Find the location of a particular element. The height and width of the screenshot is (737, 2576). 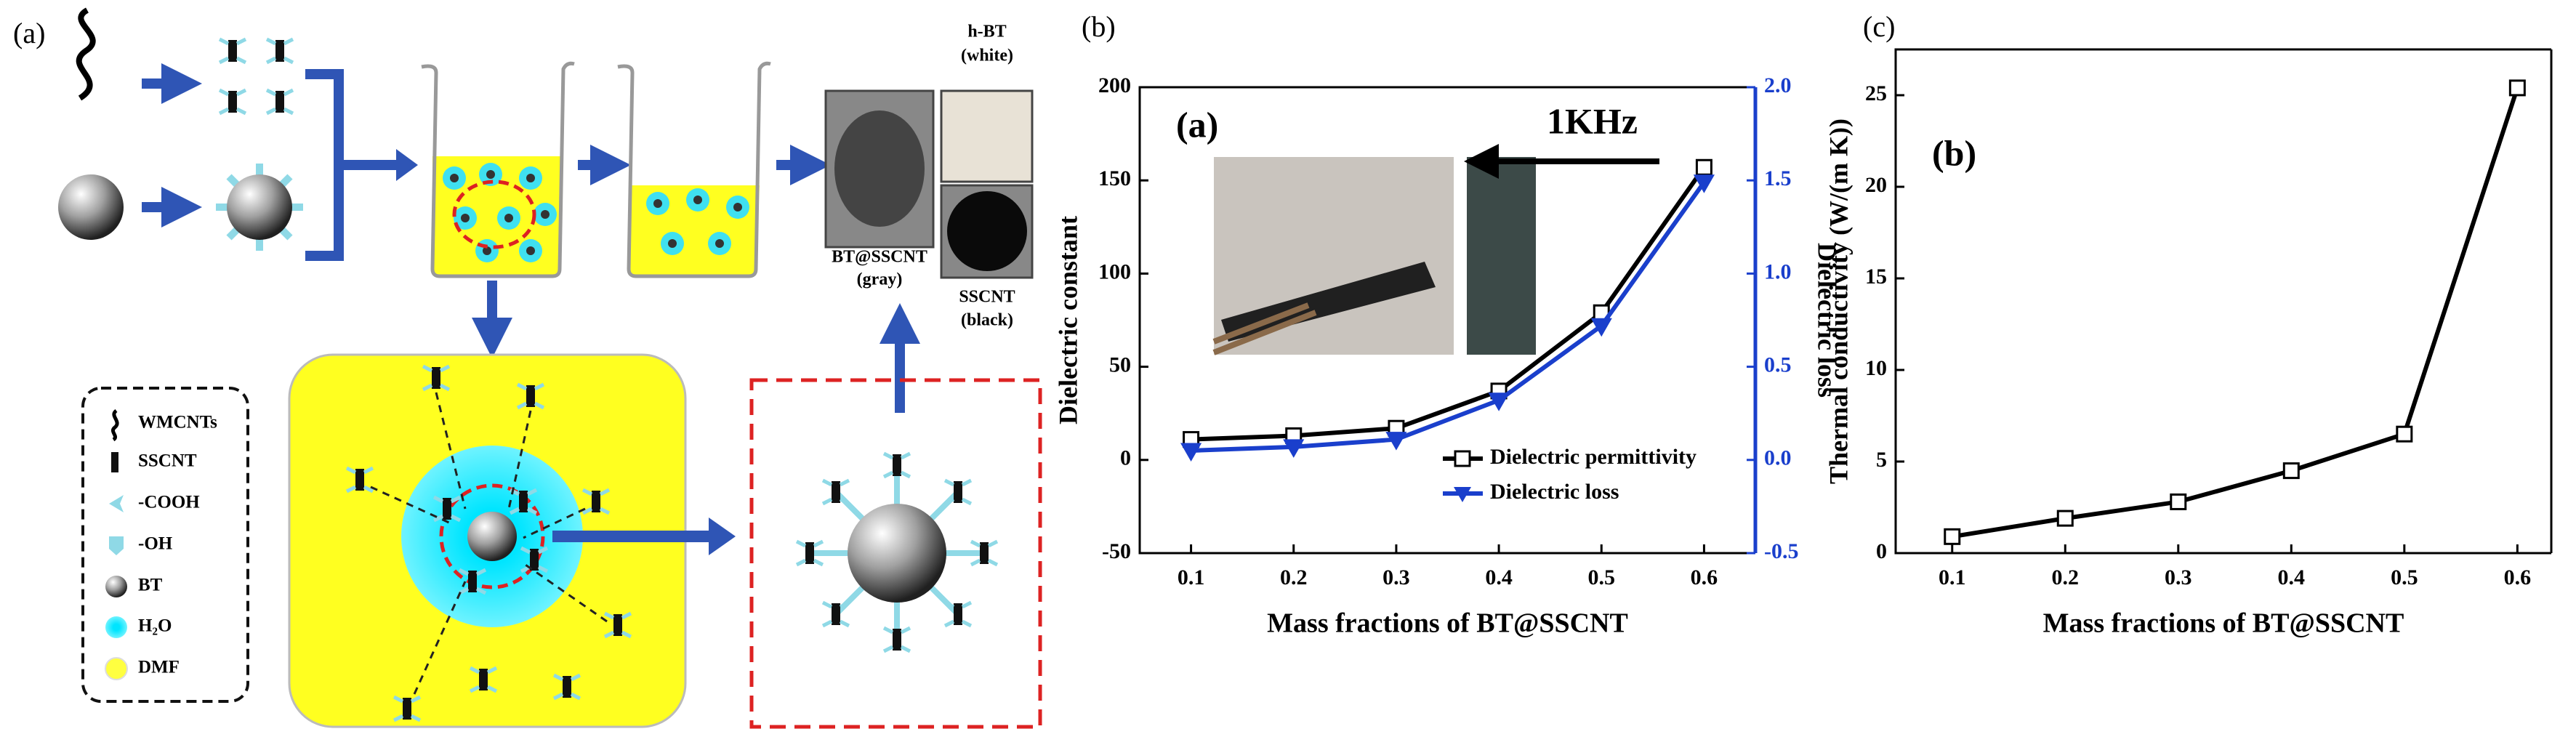

photo-label: SSCNT is located at coordinates (987, 297).